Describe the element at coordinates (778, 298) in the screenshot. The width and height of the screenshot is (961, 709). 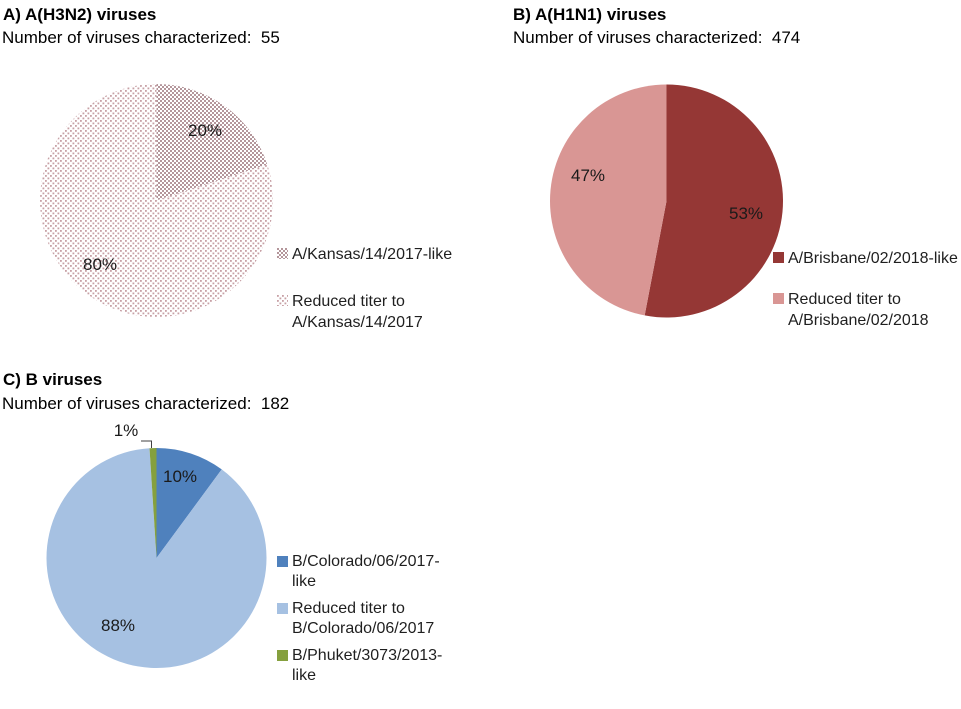
I see `legend-swatch-light-pink` at that location.